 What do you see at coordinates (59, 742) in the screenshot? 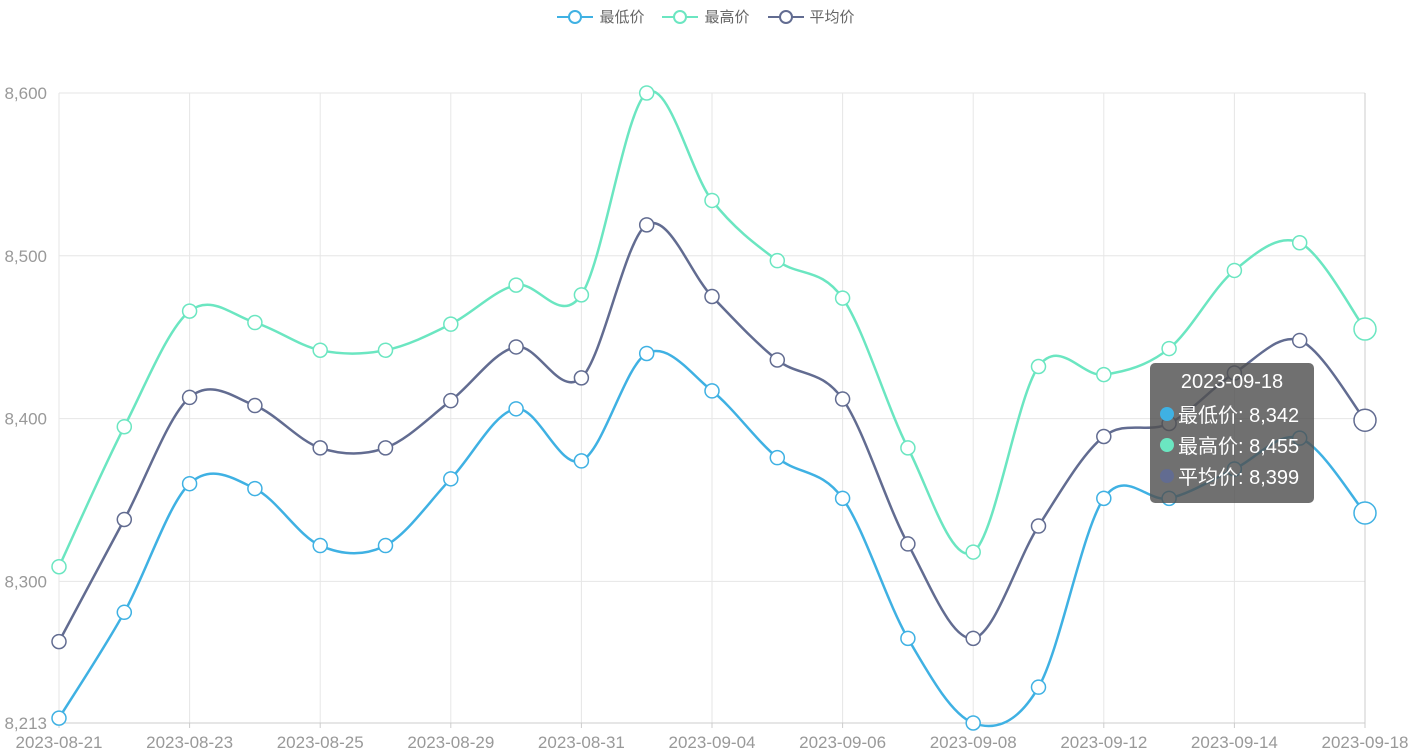
I see `x-tick-label: 2023-08-21` at bounding box center [59, 742].